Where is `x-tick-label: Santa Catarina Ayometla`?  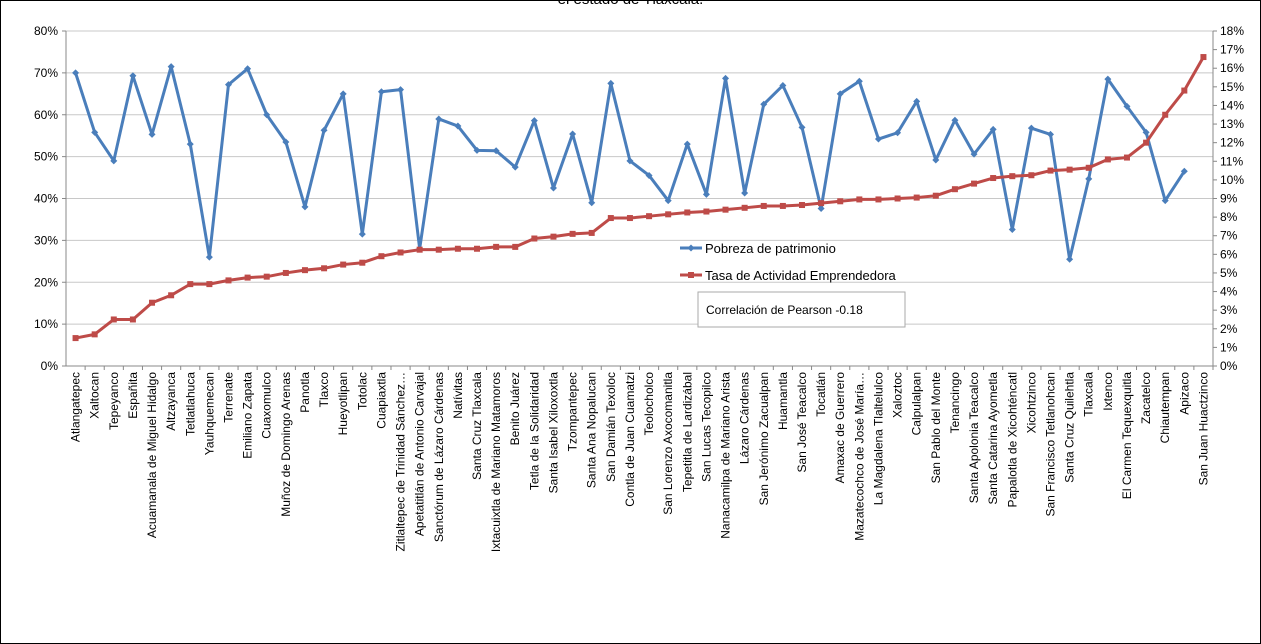 x-tick-label: Santa Catarina Ayometla is located at coordinates (993, 438).